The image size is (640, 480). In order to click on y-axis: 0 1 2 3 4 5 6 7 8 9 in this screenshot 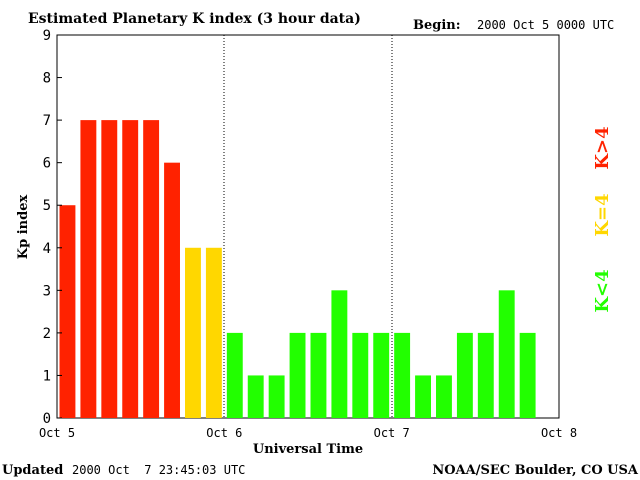, I will do `click(52, 227)`.